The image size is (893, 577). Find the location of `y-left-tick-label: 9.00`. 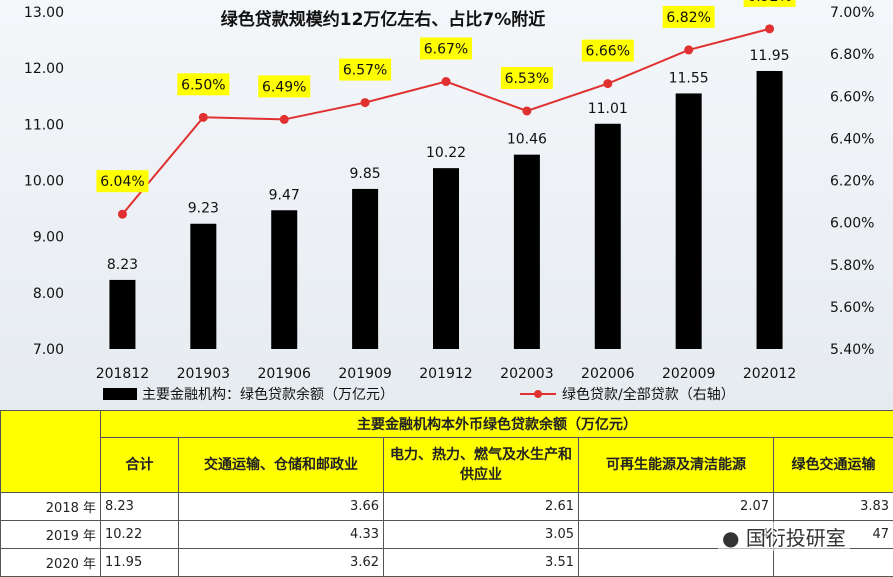

y-left-tick-label: 9.00 is located at coordinates (48, 238).